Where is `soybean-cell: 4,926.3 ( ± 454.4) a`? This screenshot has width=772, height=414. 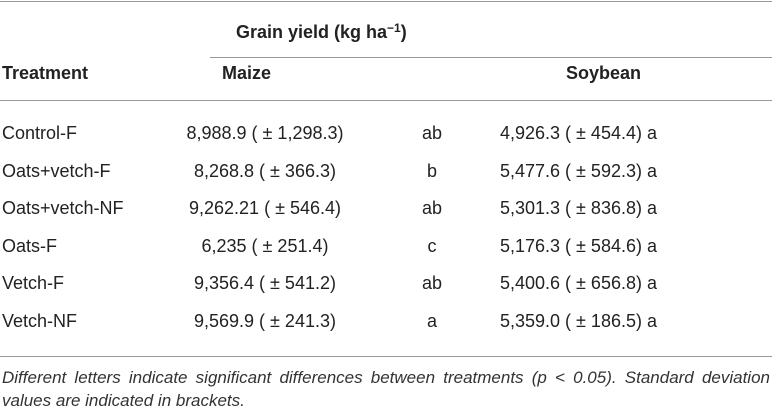
soybean-cell: 4,926.3 ( ± 454.4) a is located at coordinates (578, 133).